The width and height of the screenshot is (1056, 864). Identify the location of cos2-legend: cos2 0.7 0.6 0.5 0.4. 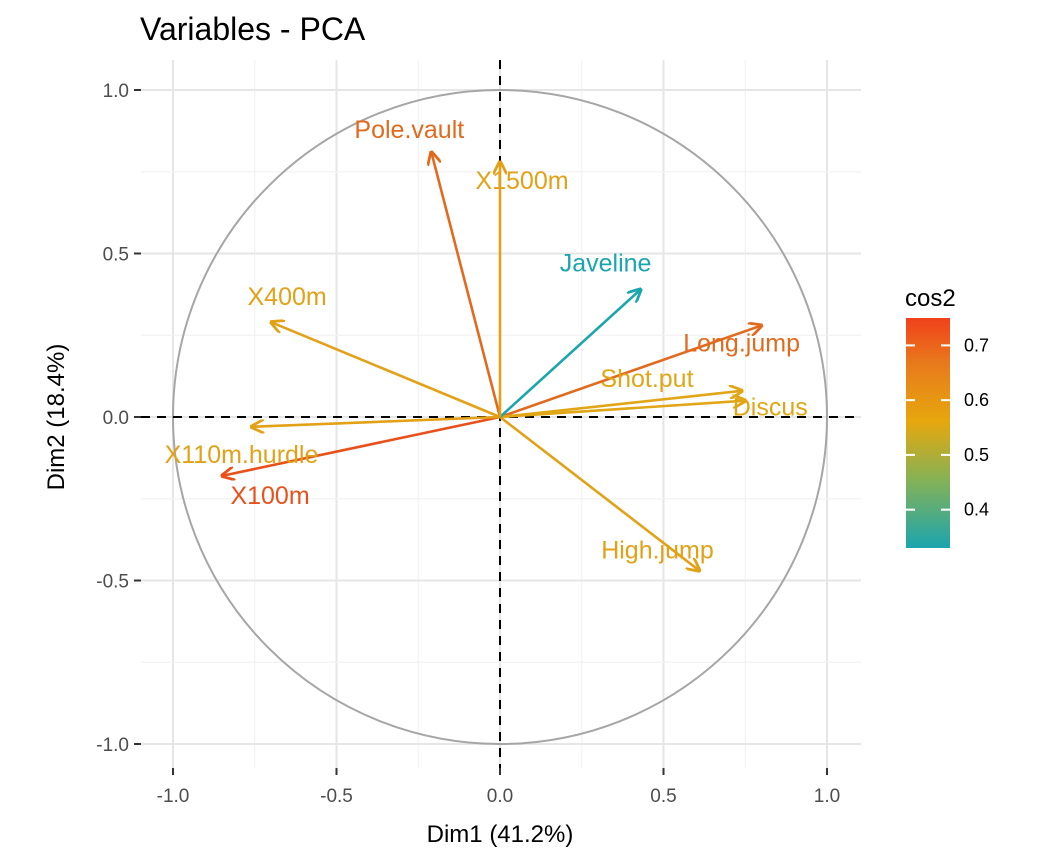
(947, 416).